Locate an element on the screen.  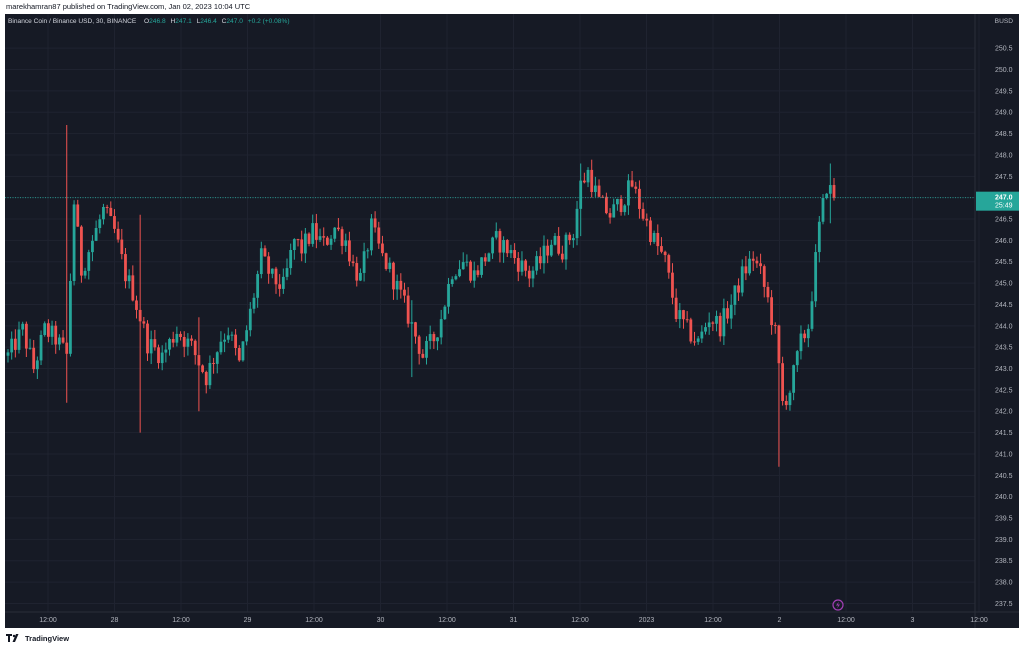
tradingview-logo: TradingView is located at coordinates (37, 638).